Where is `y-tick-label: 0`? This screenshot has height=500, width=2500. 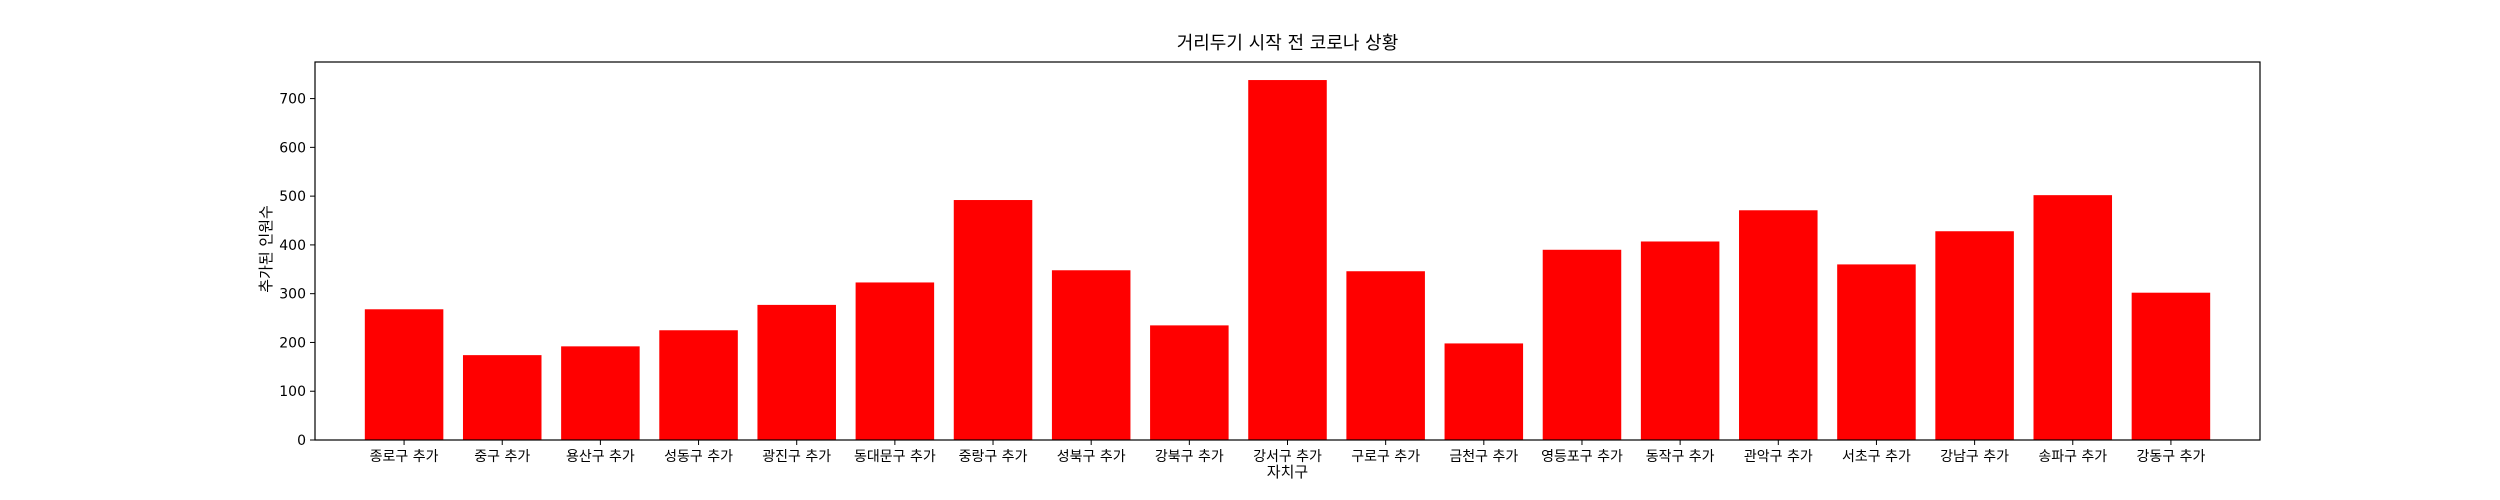
y-tick-label: 0 is located at coordinates (301, 441).